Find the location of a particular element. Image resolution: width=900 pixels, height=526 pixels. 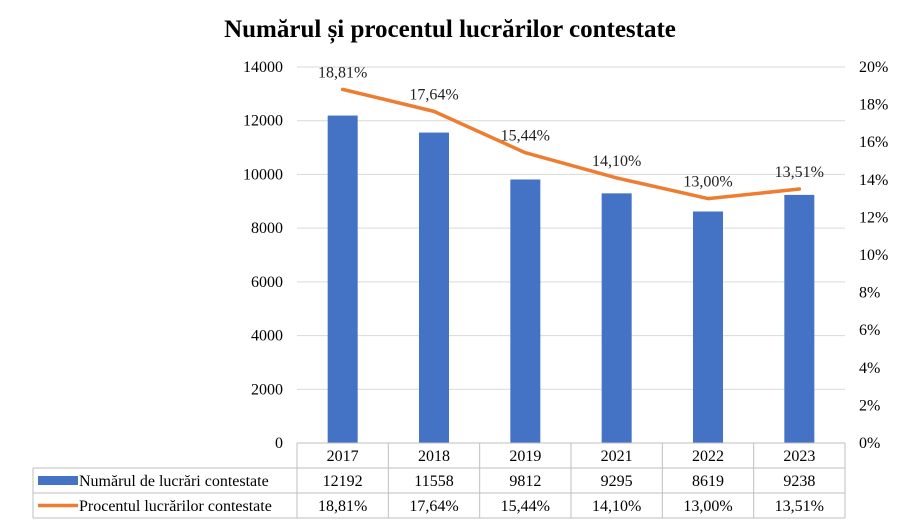

right-axis-tick-label: 8% is located at coordinates (869, 293).